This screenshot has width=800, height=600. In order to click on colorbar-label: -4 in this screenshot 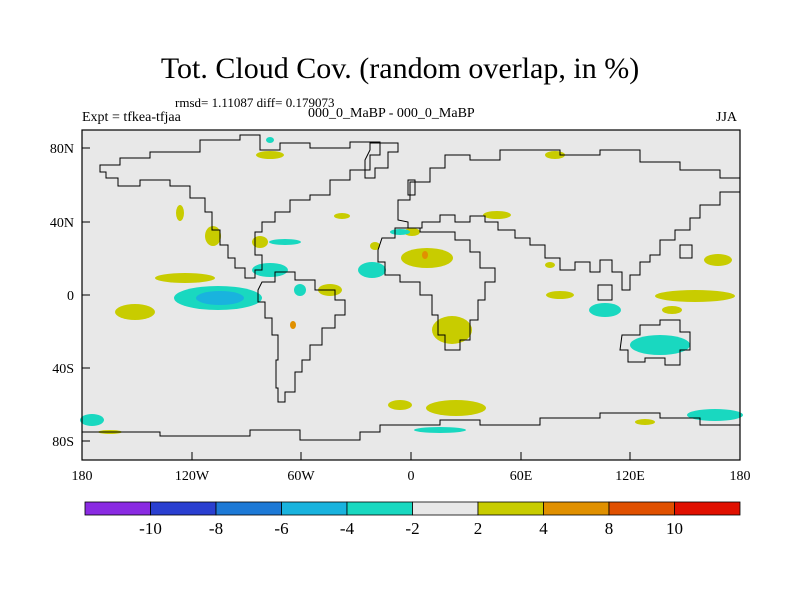, I will do `click(347, 528)`.